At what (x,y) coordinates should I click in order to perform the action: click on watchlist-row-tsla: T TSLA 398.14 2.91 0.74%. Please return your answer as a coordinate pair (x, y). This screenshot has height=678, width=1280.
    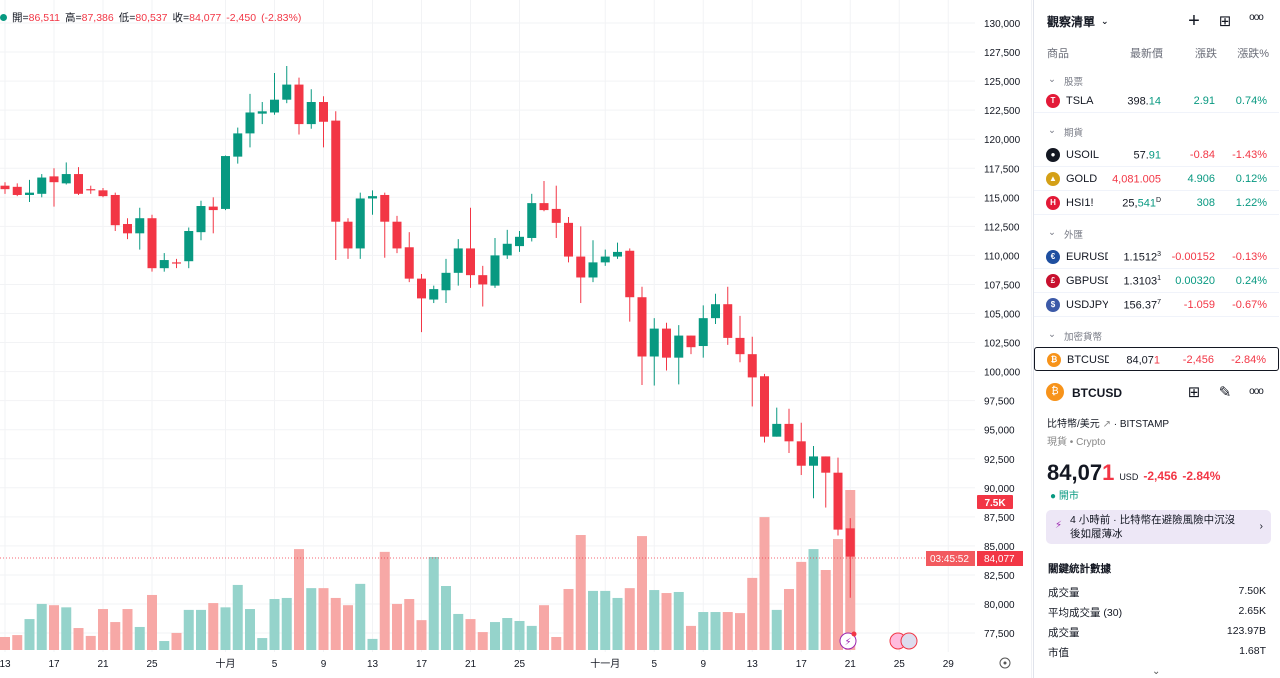
    Looking at the image, I should click on (1156, 101).